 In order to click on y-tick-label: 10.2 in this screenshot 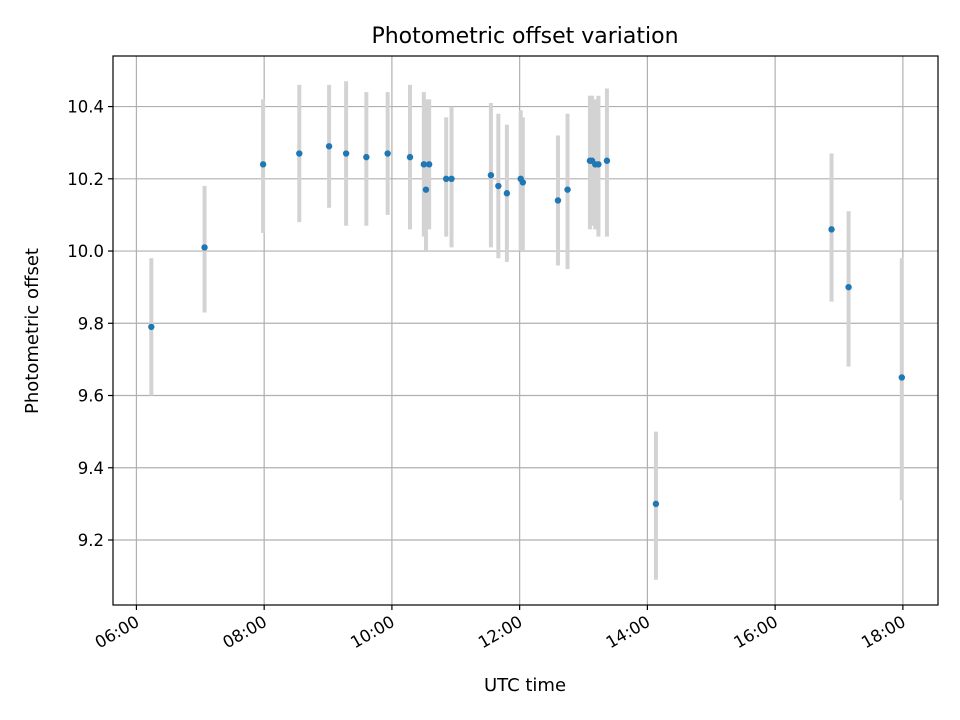, I will do `click(85, 179)`.